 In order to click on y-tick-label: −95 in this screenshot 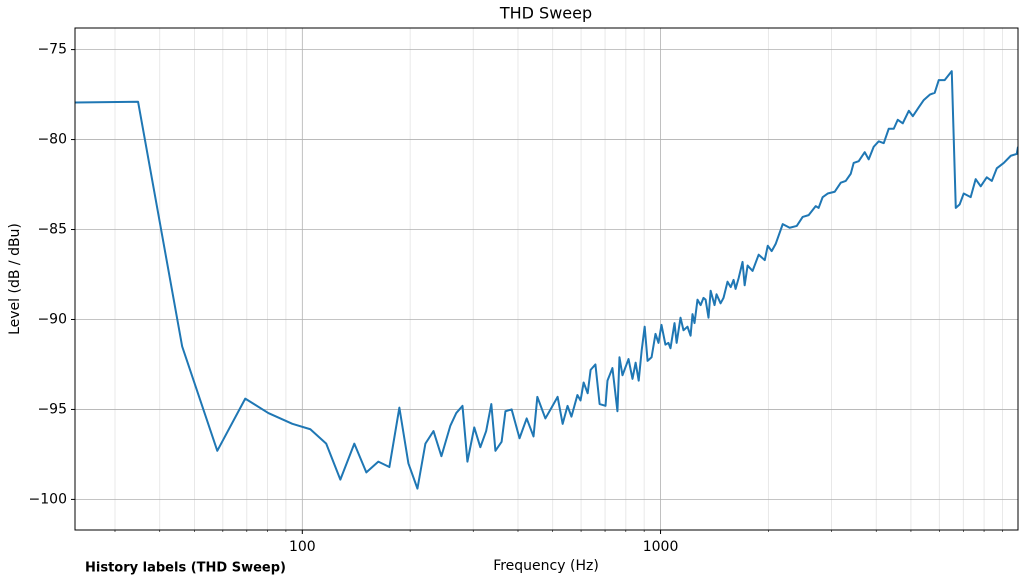, I will do `click(52, 409)`.